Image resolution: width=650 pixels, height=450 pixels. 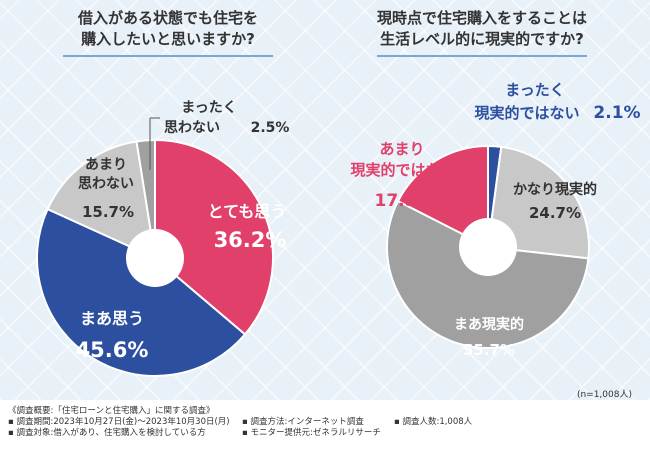 I want to click on chart-title-left-line2: 購入したいと思いますか?, so click(x=168, y=39).